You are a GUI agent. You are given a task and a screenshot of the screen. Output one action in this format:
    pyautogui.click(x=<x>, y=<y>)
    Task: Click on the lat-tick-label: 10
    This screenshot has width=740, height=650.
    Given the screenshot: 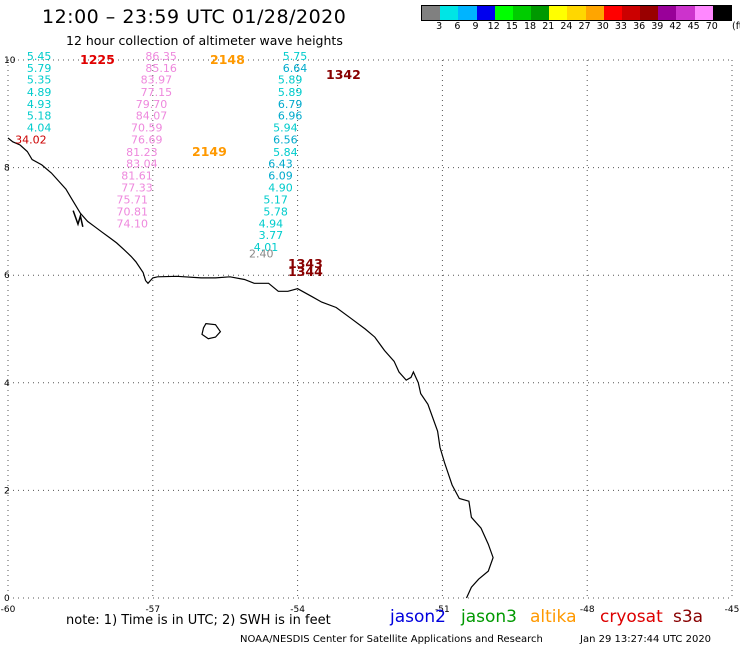 What is the action you would take?
    pyautogui.click(x=10, y=61)
    